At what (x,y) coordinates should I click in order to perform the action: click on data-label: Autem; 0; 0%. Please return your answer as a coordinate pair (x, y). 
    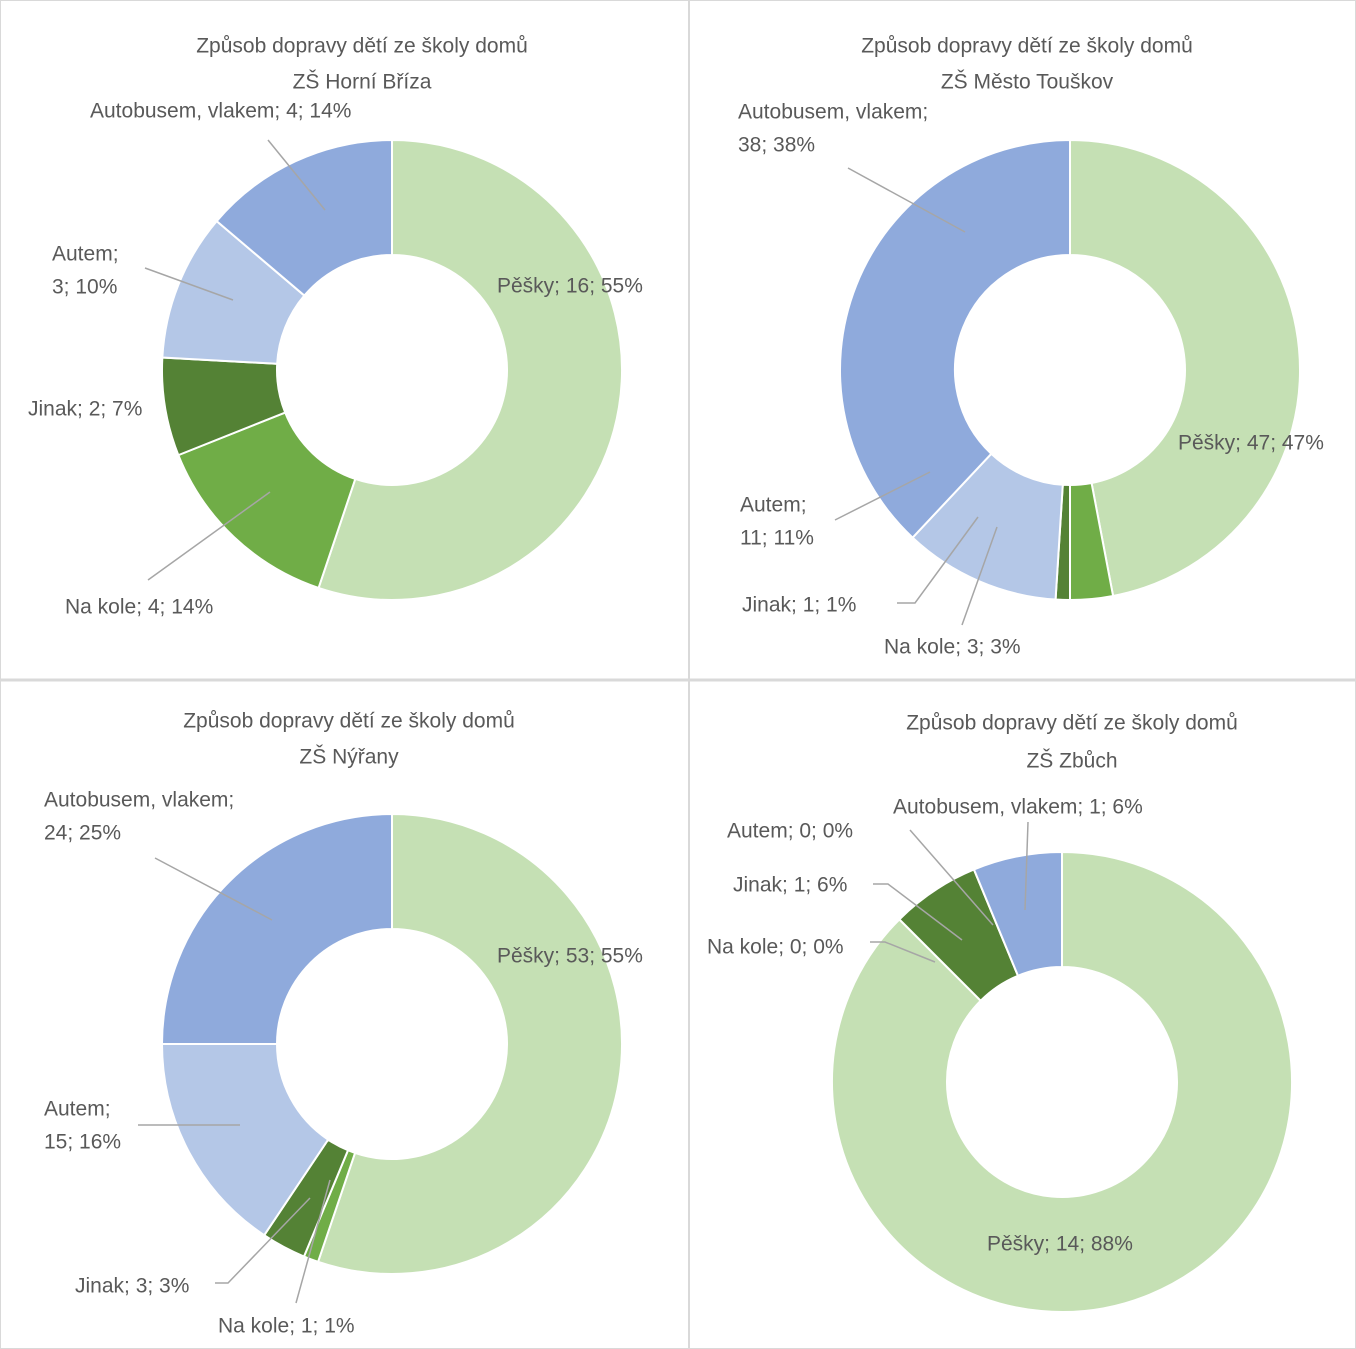
    Looking at the image, I should click on (790, 831).